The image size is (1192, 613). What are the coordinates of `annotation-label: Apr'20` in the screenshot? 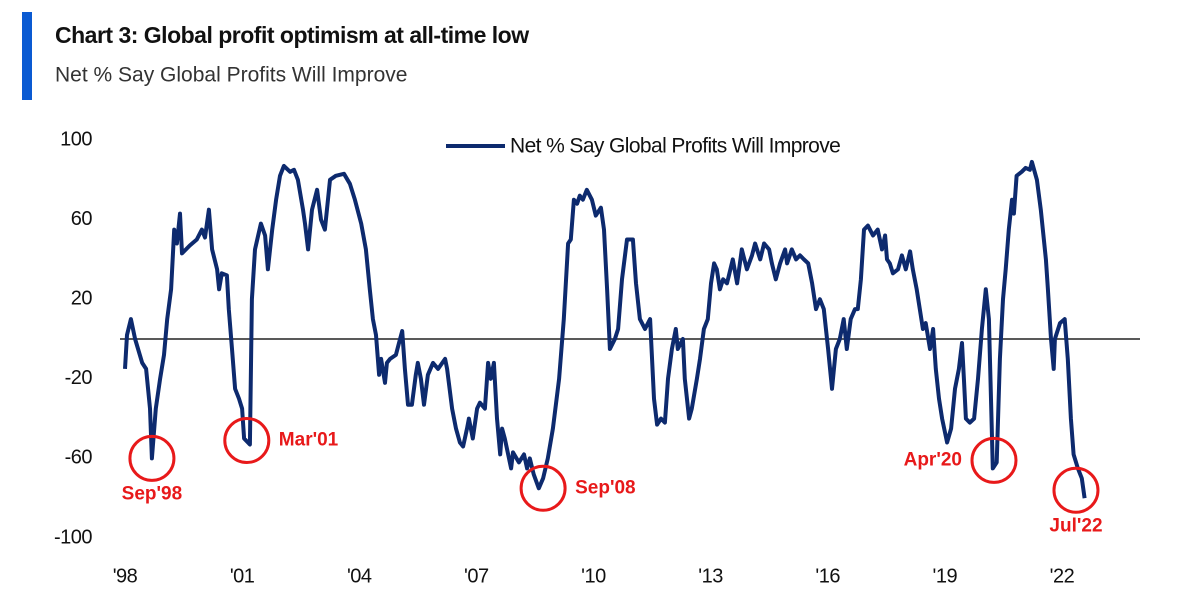 It's located at (933, 459).